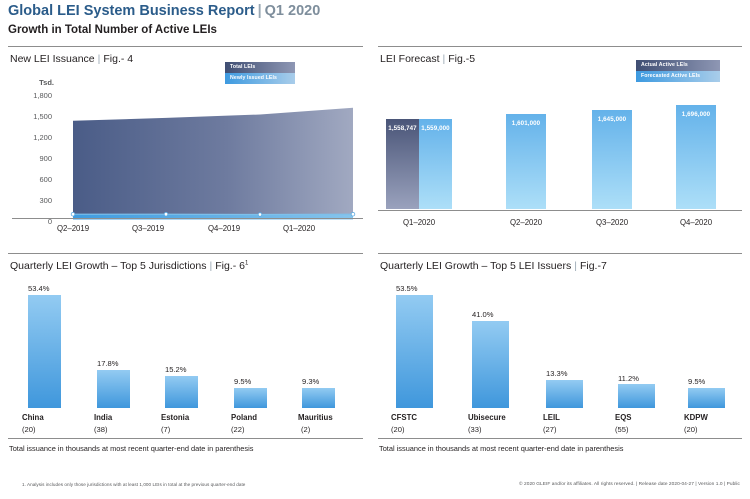 This screenshot has height=499, width=750. What do you see at coordinates (73, 214) in the screenshot?
I see `data-point-q2-2019` at bounding box center [73, 214].